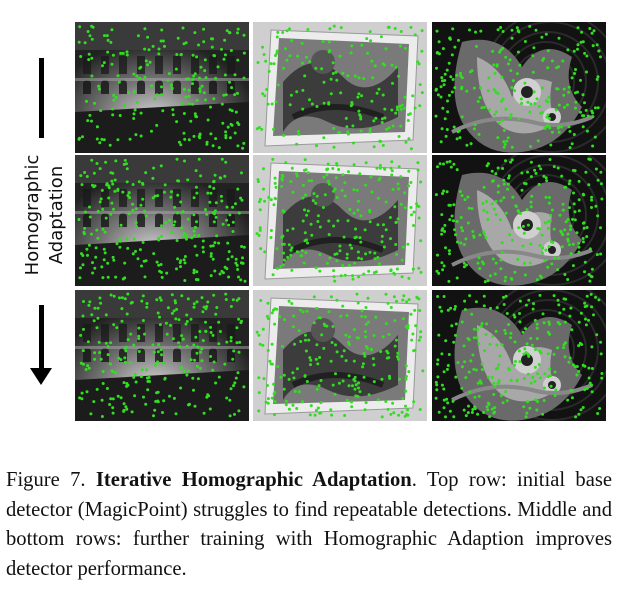  Describe the element at coordinates (519, 87) in the screenshot. I see `panel-top-graffiti` at that location.